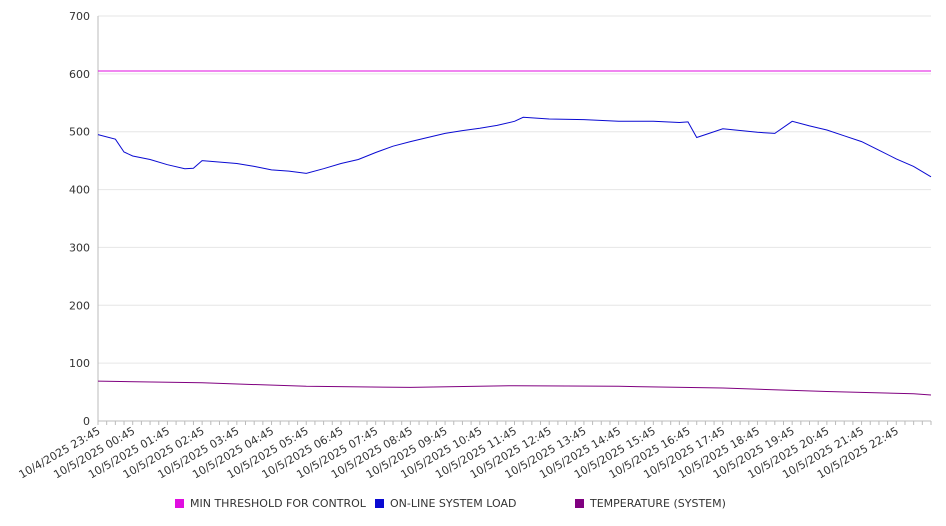 This screenshot has height=526, width=946. What do you see at coordinates (79, 16) in the screenshot?
I see `y-tick-label: 700` at bounding box center [79, 16].